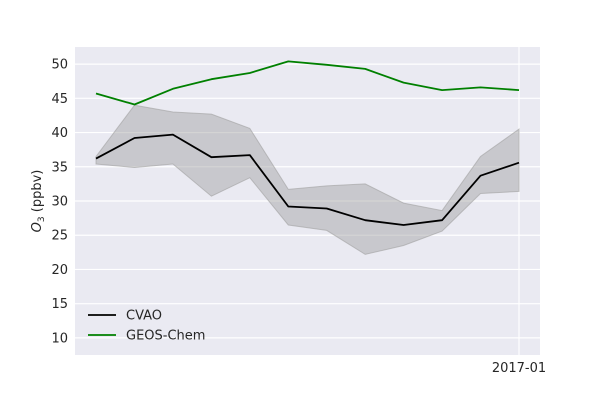 The image size is (600, 400). What do you see at coordinates (59, 133) in the screenshot?
I see `y-tick-label: 40` at bounding box center [59, 133].